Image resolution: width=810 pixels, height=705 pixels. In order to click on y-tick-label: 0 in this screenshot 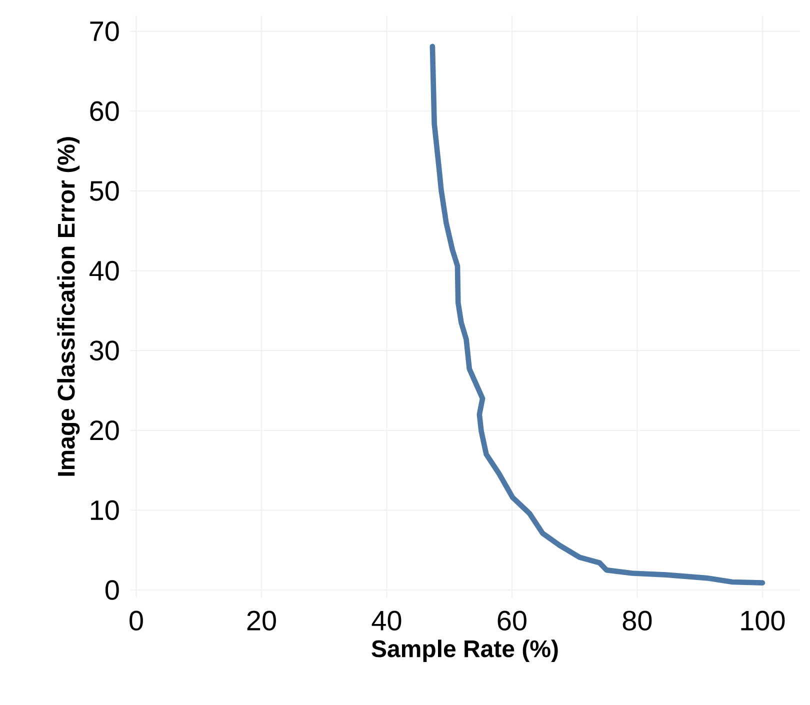, I will do `click(112, 590)`.